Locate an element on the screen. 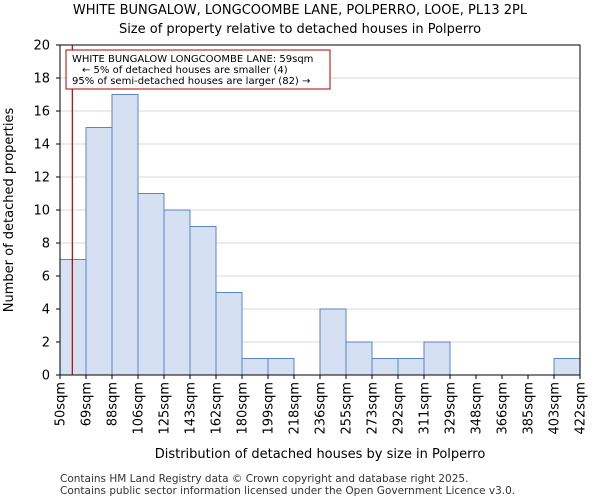 The image size is (600, 500). y-tick-label: 8 is located at coordinates (46, 244).